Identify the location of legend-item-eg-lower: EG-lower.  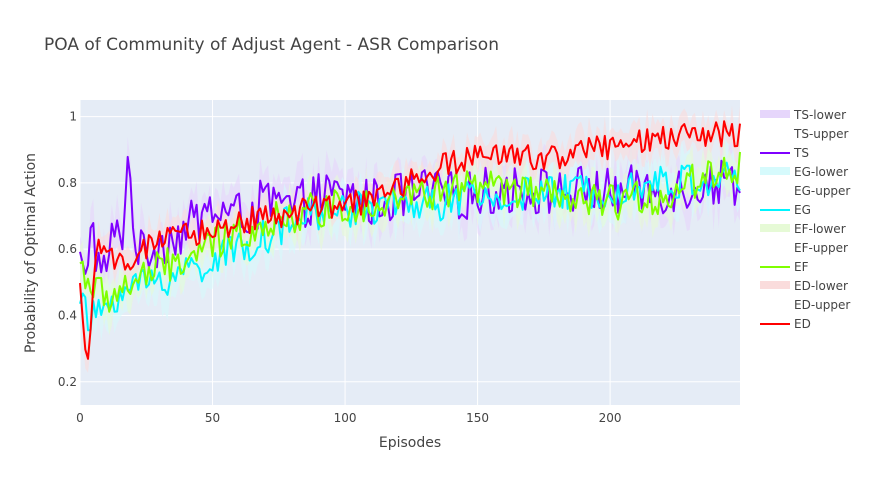
(804, 172).